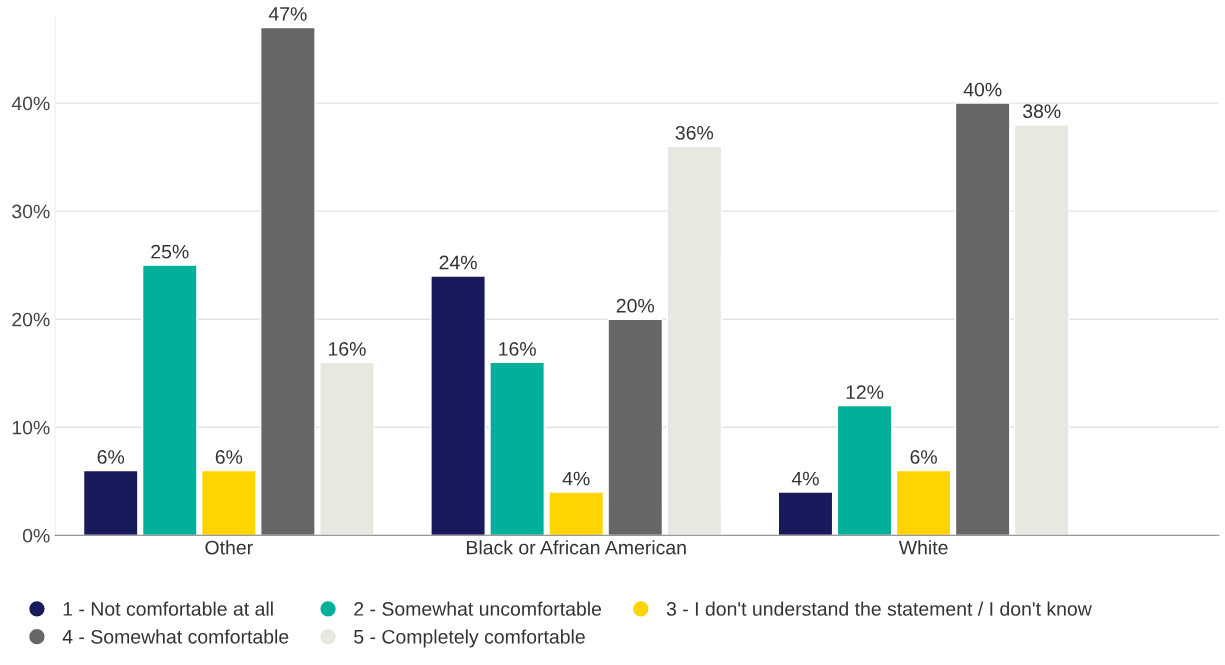 This screenshot has width=1225, height=665. Describe the element at coordinates (982, 89) in the screenshot. I see `data-label: 40%` at that location.